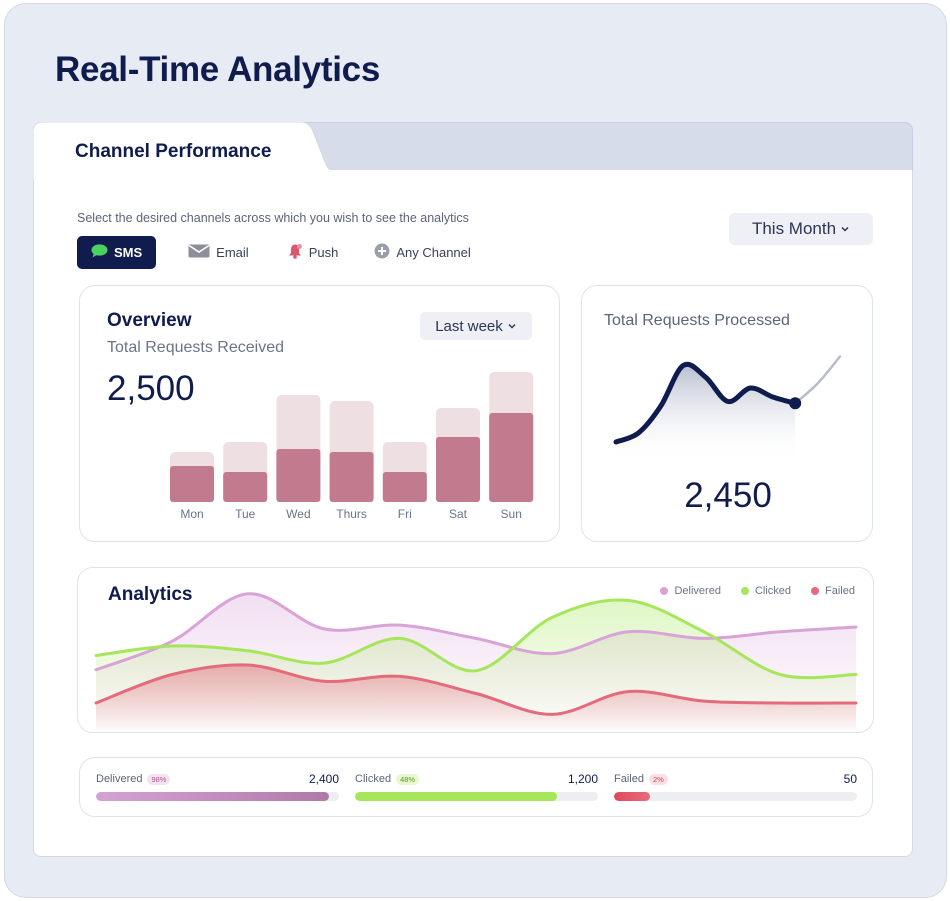 The image size is (950, 901). I want to click on analytics-area-chart, so click(476, 662).